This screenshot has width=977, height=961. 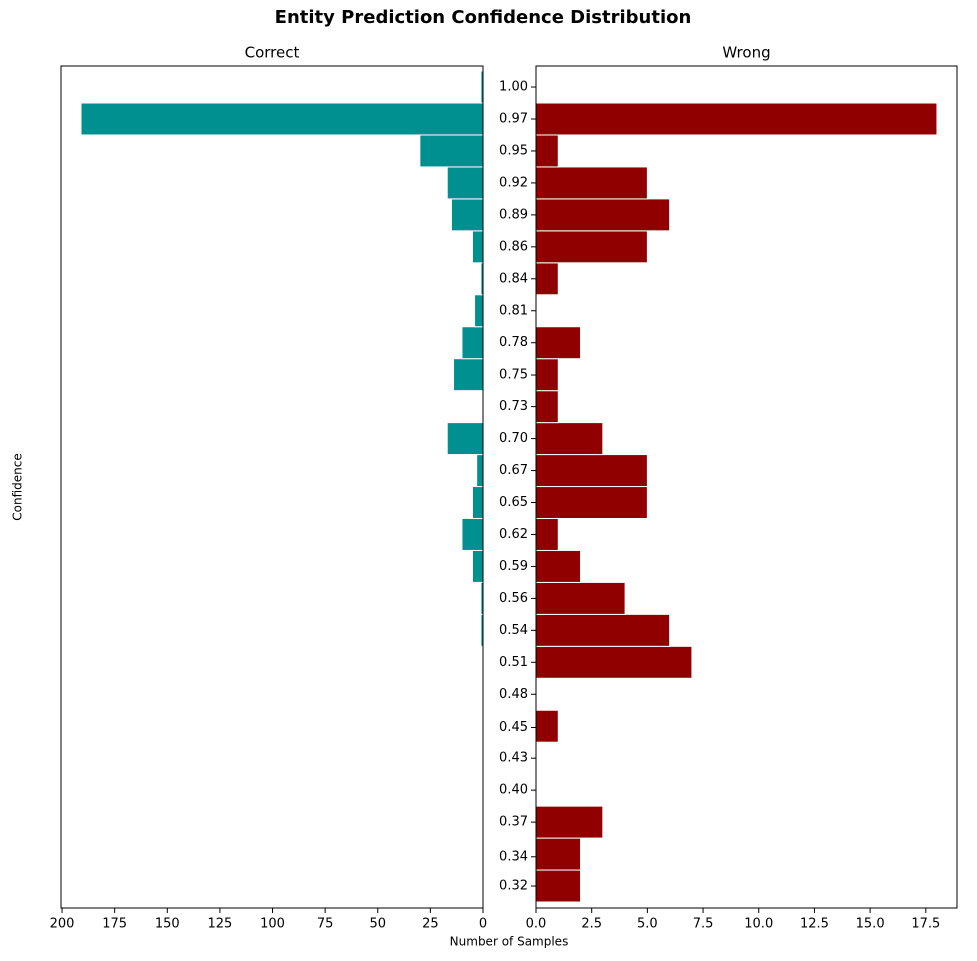 I want to click on y-tick-label: 0.40, so click(x=513, y=790).